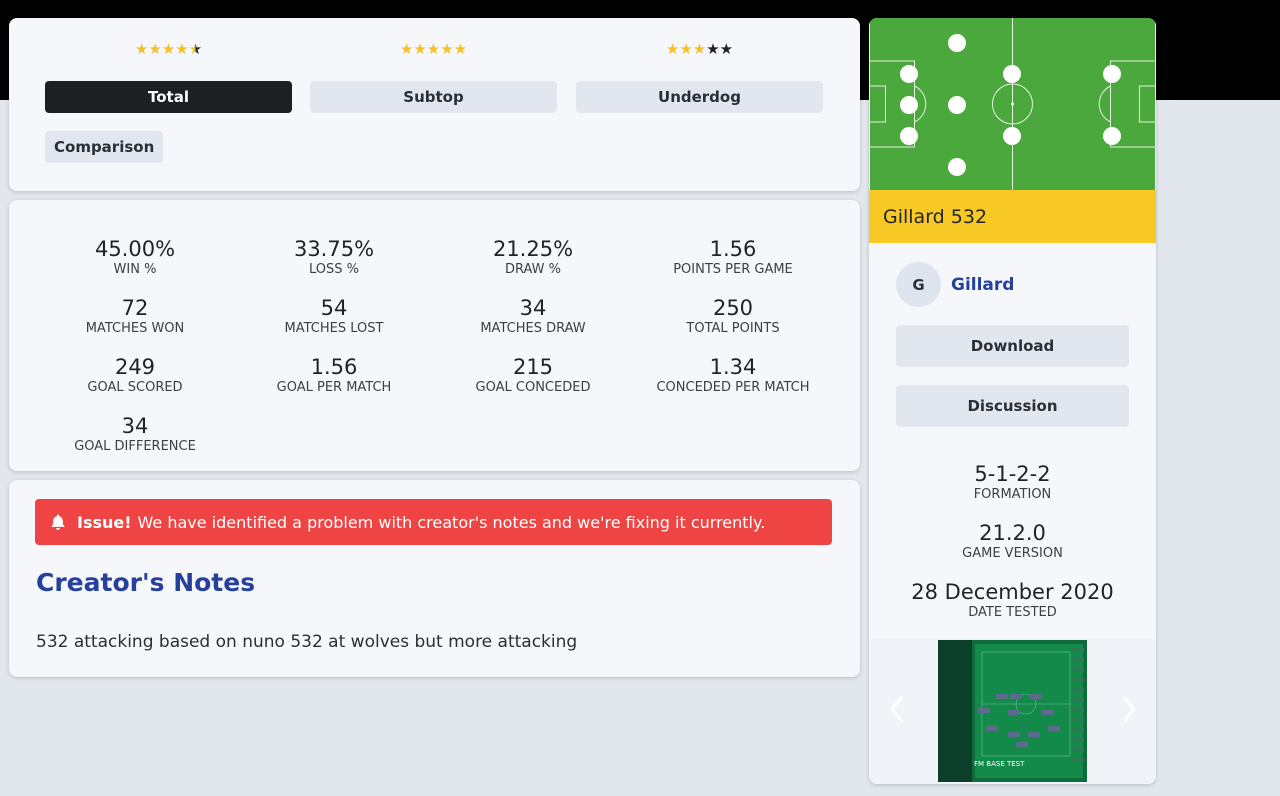 The width and height of the screenshot is (1280, 796). Describe the element at coordinates (1012, 346) in the screenshot. I see `download-button: Download` at that location.